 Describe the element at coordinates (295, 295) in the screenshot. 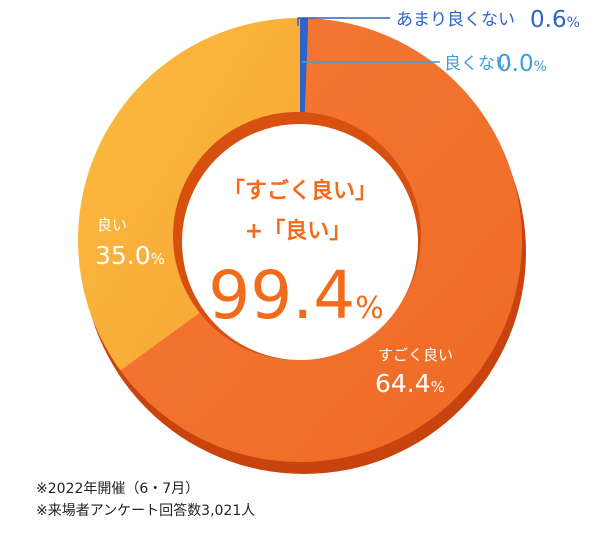

I see `center-total-value: 99.4%` at that location.